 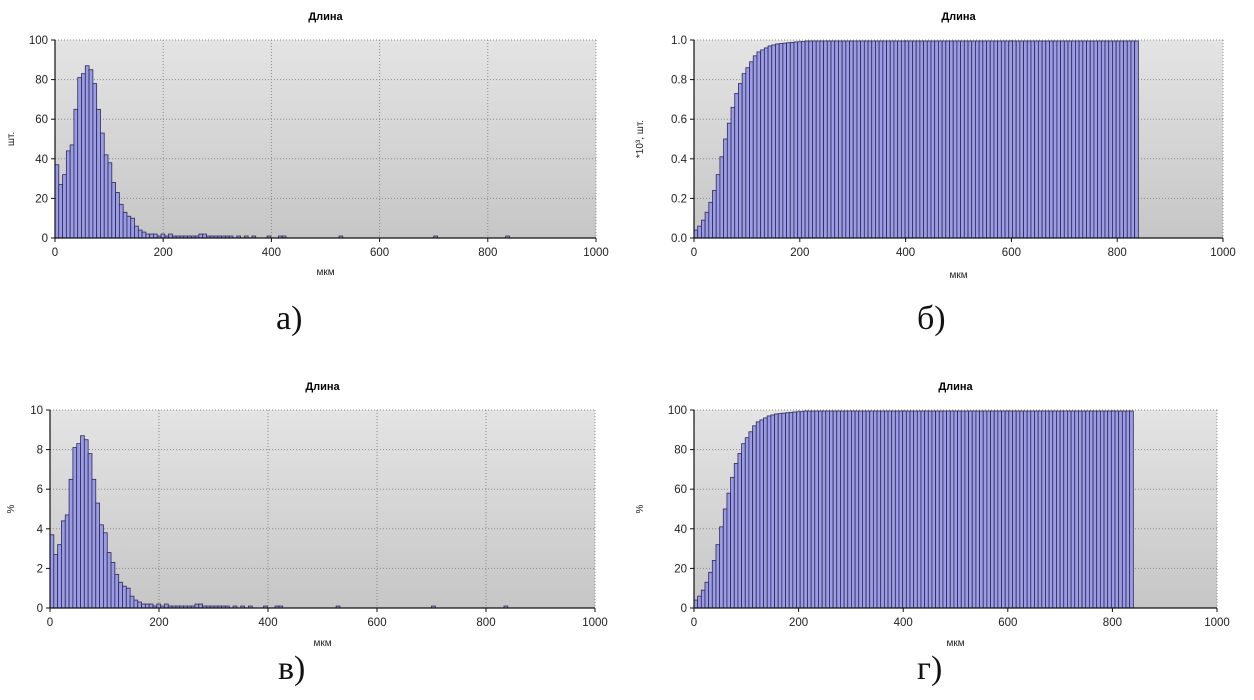 I want to click on y-tick-label: 0.0, so click(x=679, y=239).